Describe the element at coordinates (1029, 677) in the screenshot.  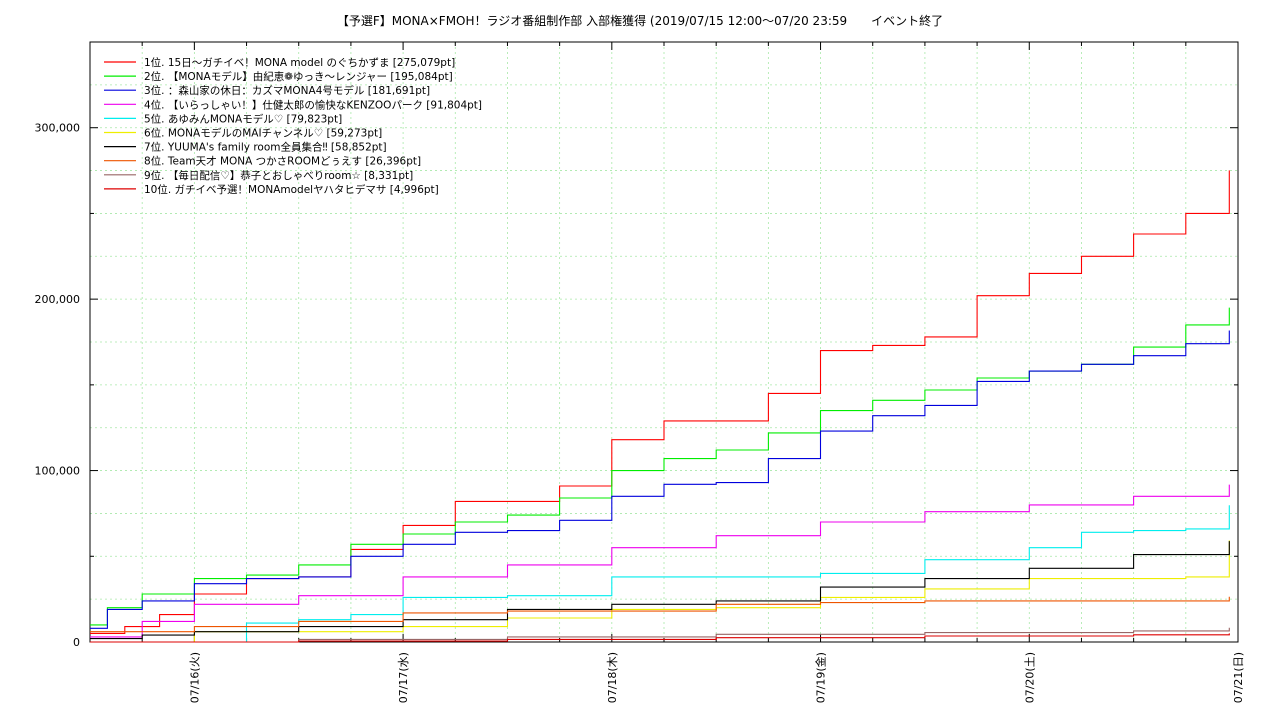
I see `x-tick-label: 07/20(土)` at that location.